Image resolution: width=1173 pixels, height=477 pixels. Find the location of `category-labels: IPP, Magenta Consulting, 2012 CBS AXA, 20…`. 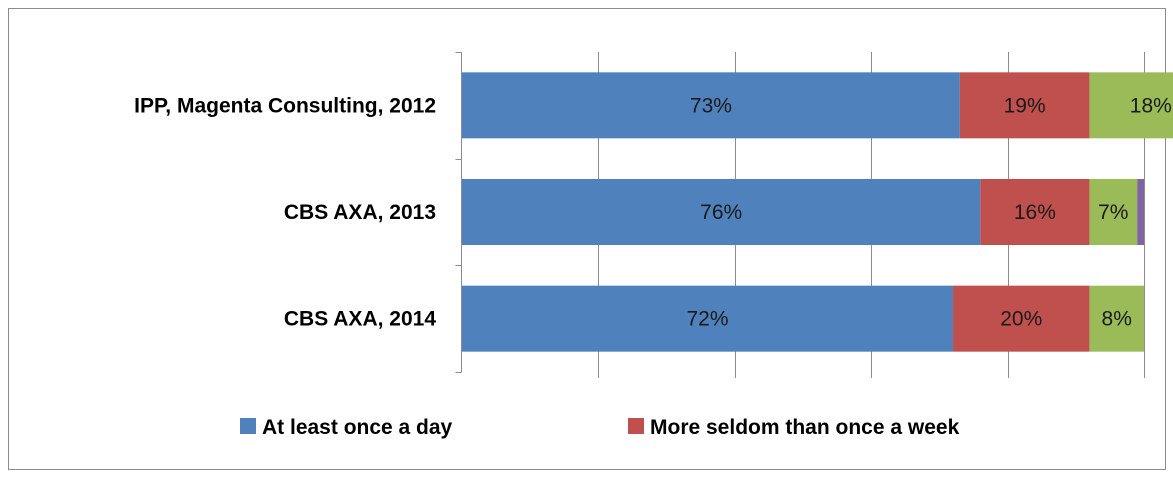

category-labels: IPP, Magenta Consulting, 2012 CBS AXA, 20… is located at coordinates (285, 212).